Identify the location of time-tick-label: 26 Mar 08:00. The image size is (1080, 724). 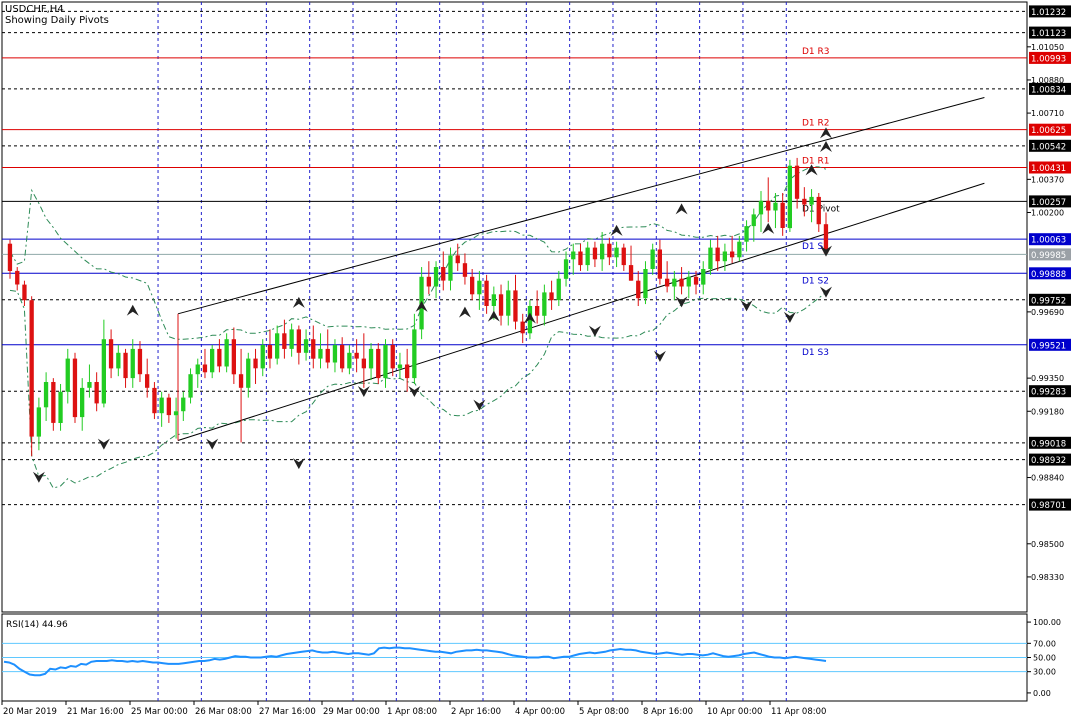
(223, 712).